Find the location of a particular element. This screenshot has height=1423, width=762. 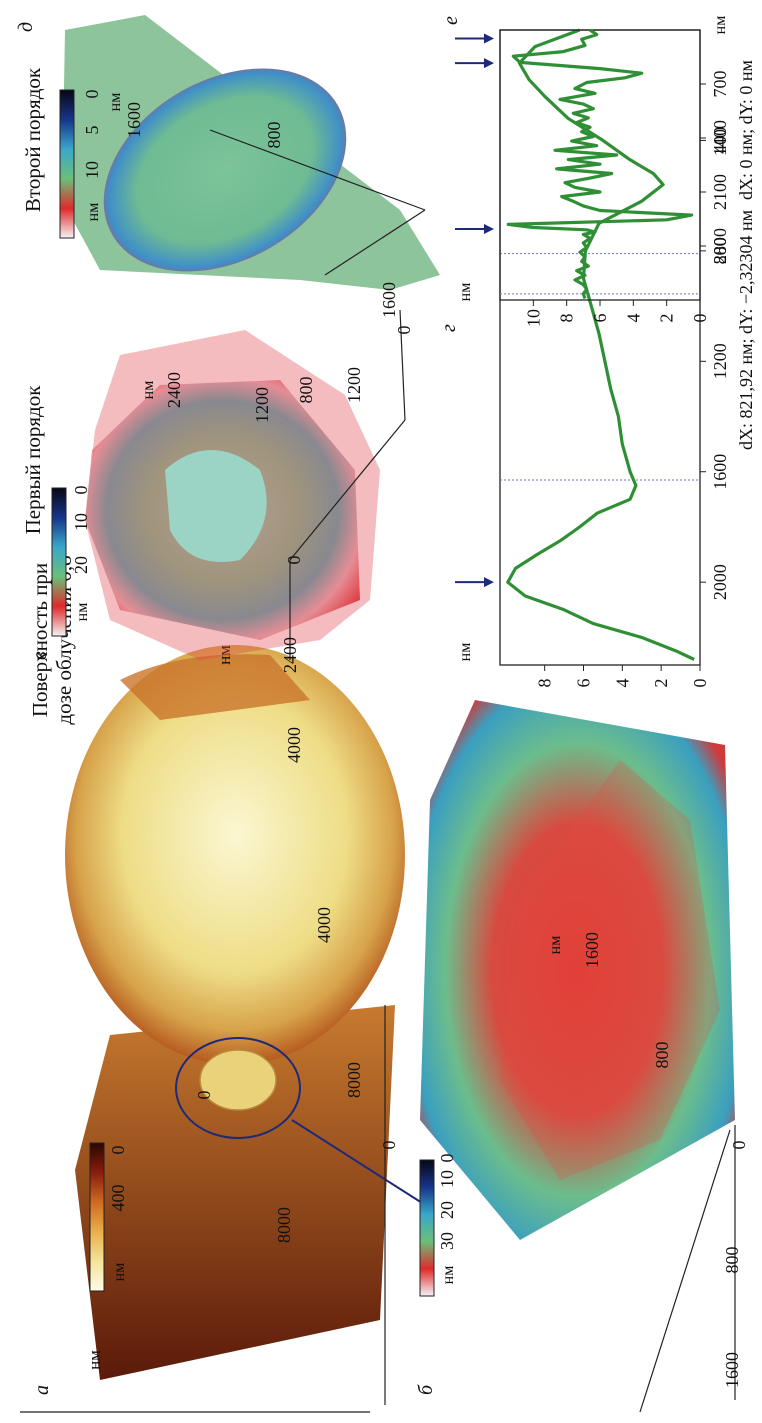

panel-v-colorbar-tick-2: 0 is located at coordinates (81, 490).